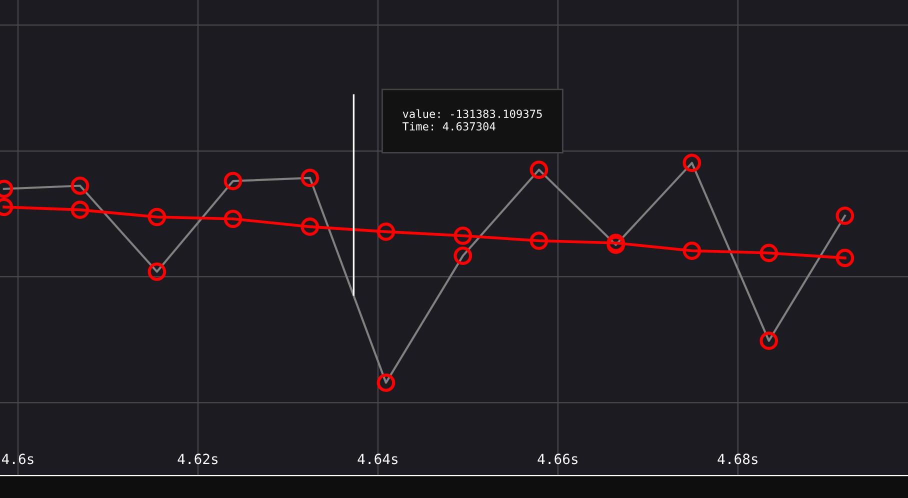  What do you see at coordinates (472, 120) in the screenshot?
I see `text: value: -131383.109375 Time: 4.637304` at bounding box center [472, 120].